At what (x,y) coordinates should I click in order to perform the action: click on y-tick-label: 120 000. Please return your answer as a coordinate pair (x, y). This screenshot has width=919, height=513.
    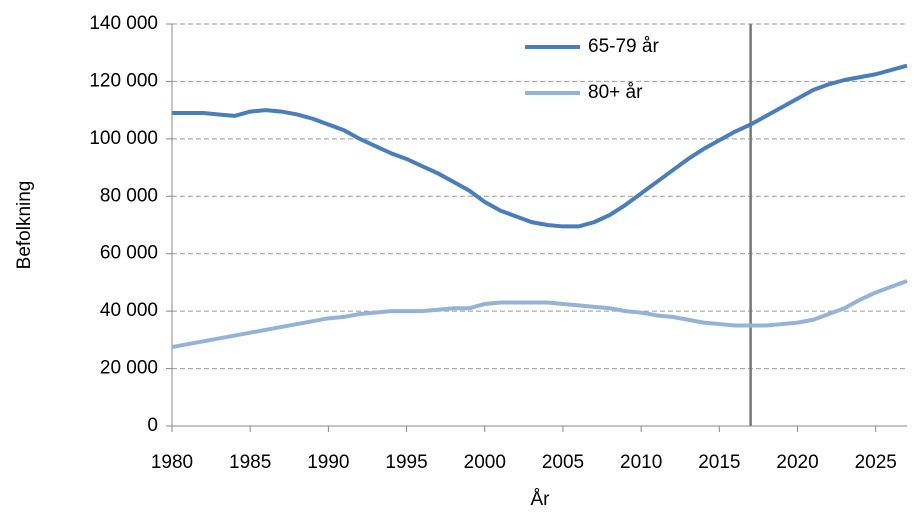
    Looking at the image, I should click on (123, 80).